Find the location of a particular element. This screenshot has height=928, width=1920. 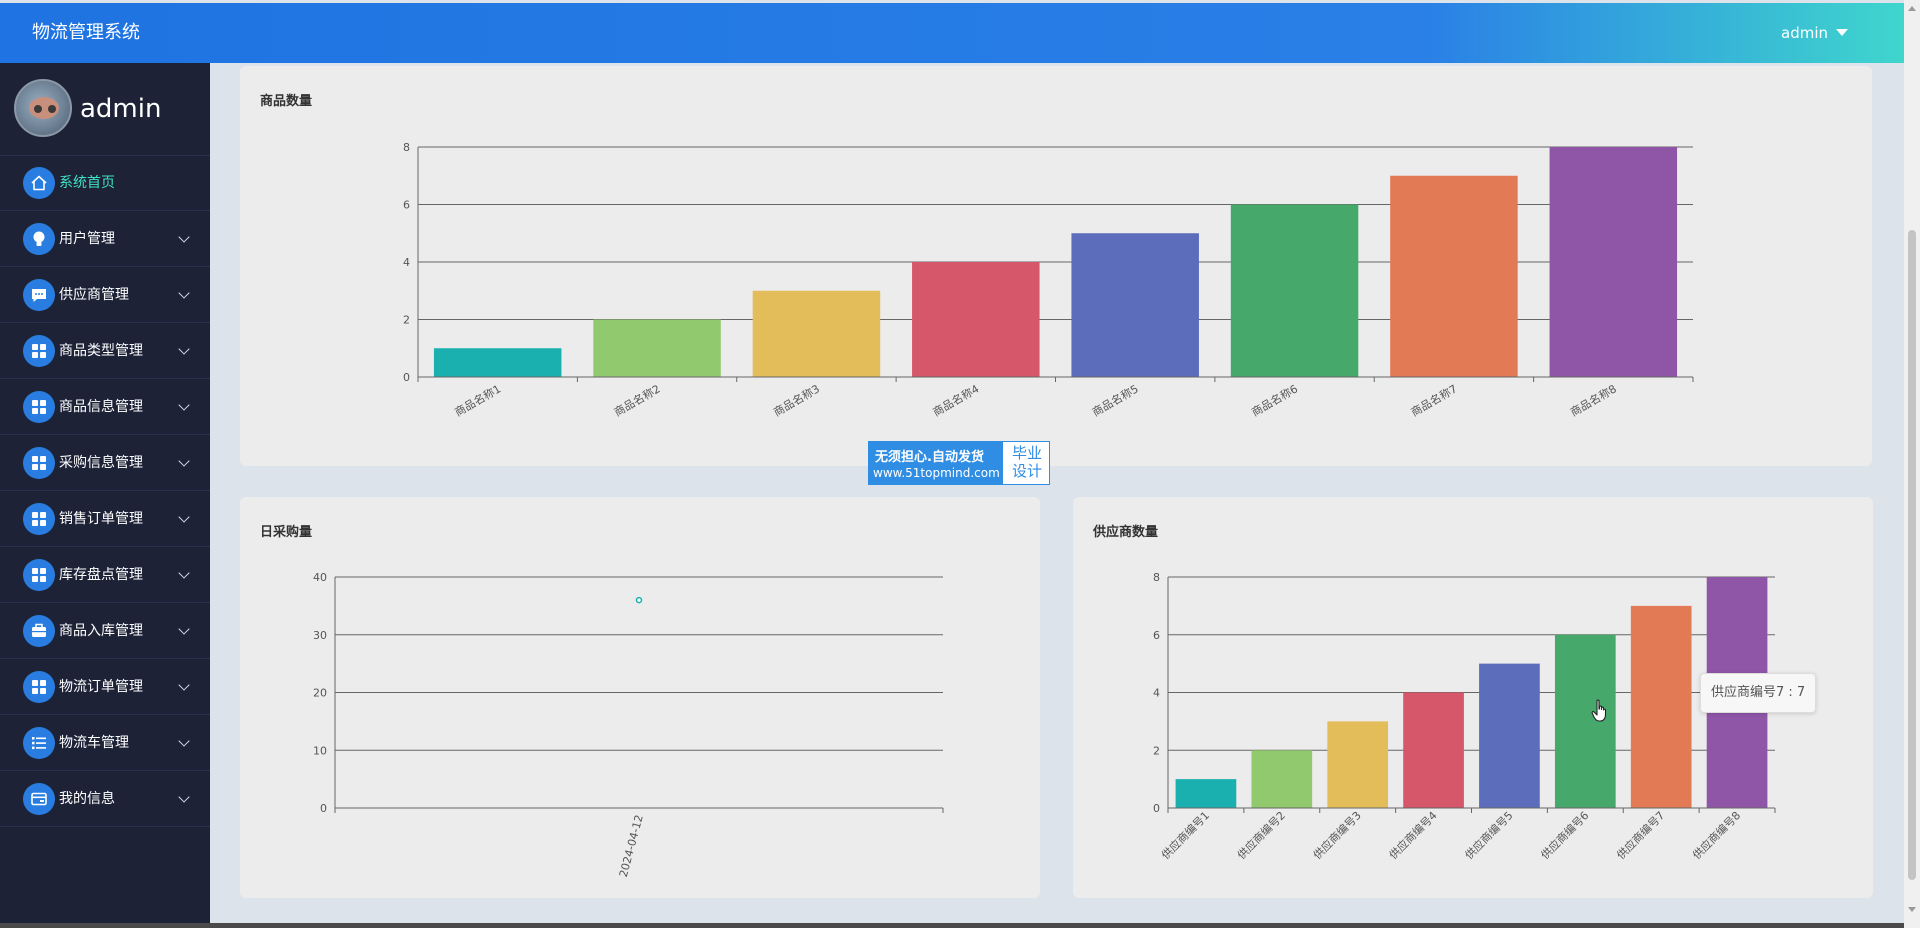

sidebar-item-label: 物流订单管理 is located at coordinates (101, 687).